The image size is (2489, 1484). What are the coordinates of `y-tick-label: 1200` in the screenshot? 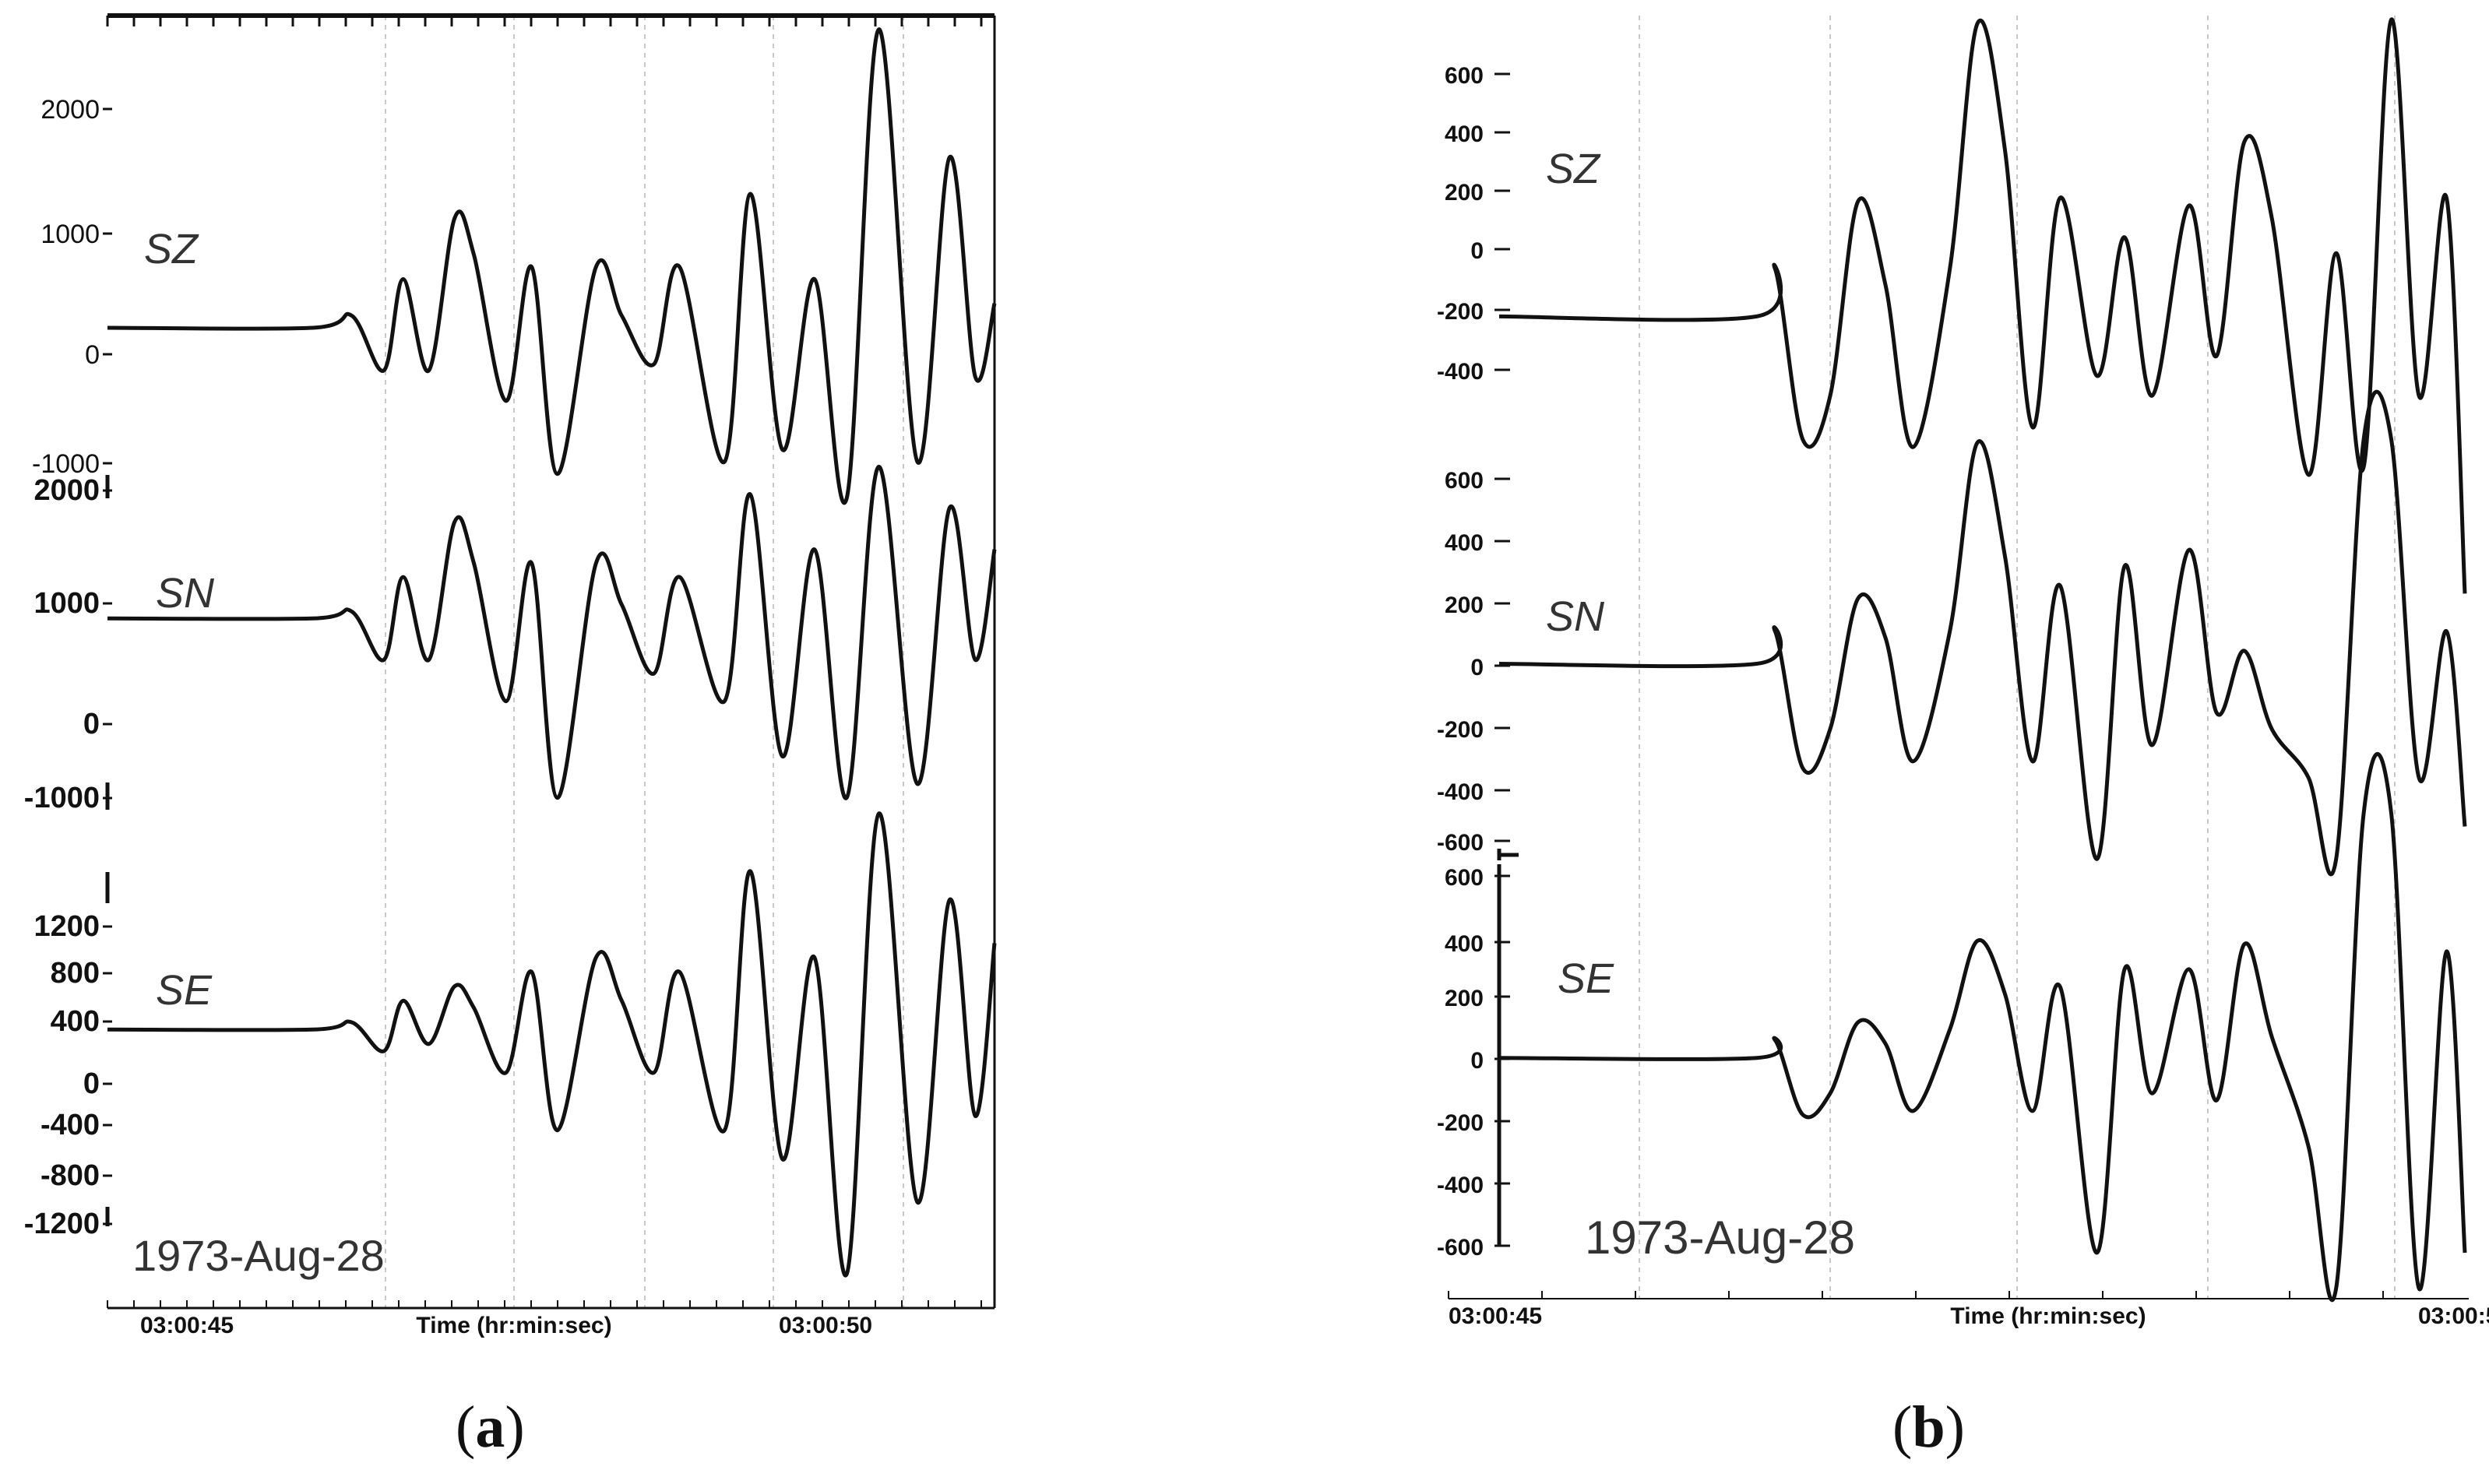 It's located at (66, 927).